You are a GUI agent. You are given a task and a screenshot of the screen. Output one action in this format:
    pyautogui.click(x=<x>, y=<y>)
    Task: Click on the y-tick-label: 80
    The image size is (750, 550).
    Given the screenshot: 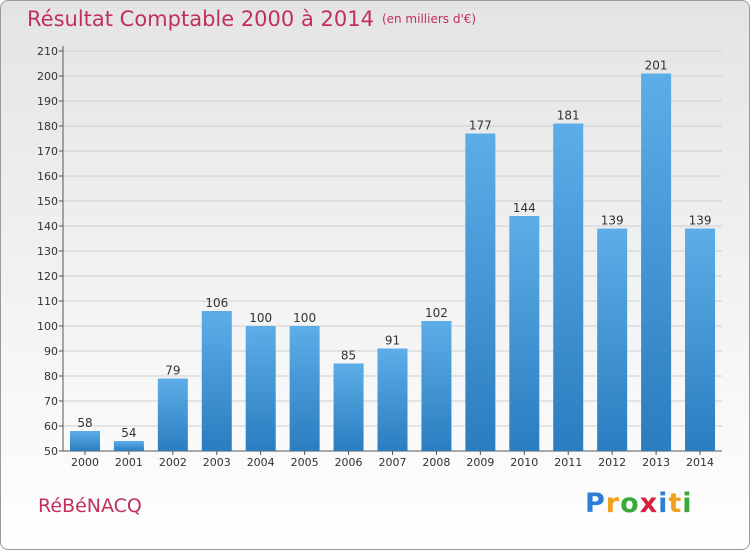 What is the action you would take?
    pyautogui.click(x=51, y=376)
    